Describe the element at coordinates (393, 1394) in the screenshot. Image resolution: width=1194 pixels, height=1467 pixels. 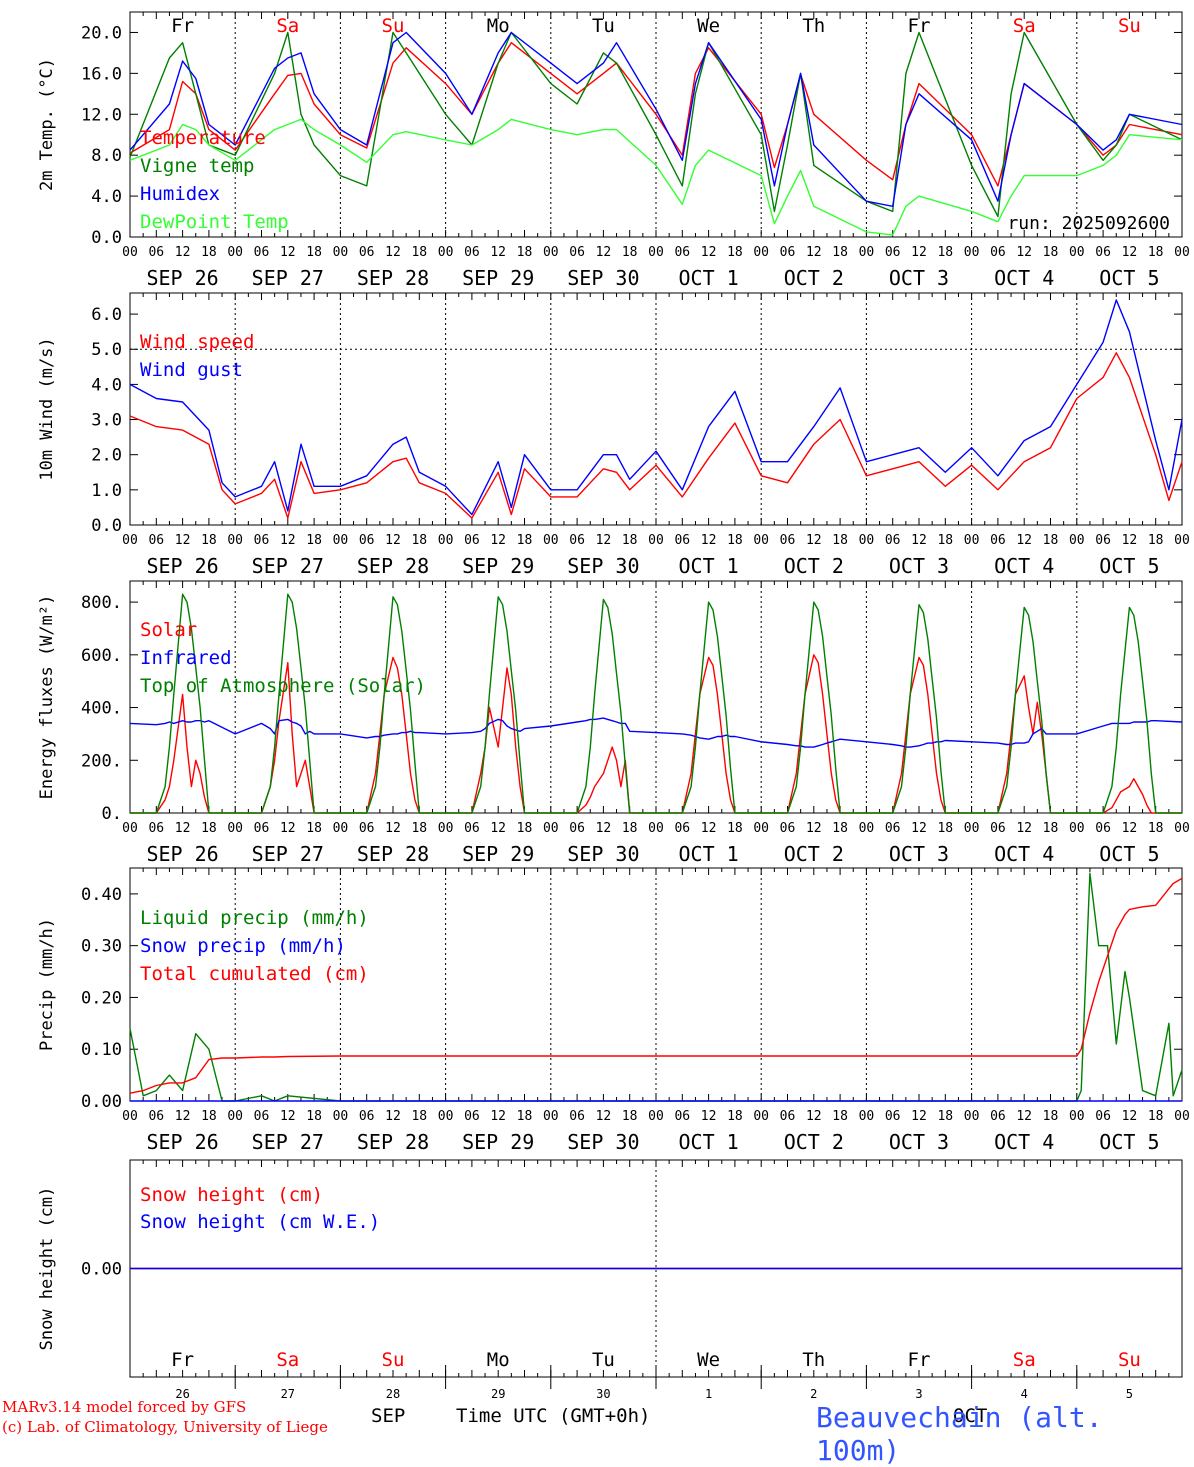
I see `day-number-label: 28` at that location.